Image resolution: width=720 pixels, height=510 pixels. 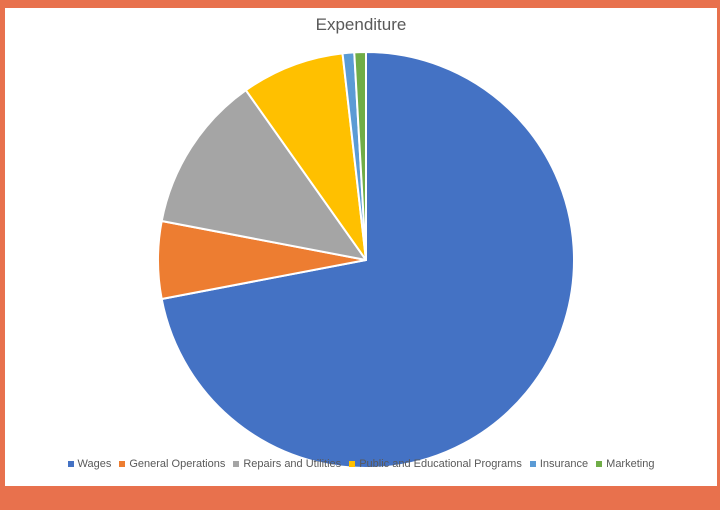 What do you see at coordinates (360, 156) in the screenshot?
I see `pie-slice-marketing` at bounding box center [360, 156].